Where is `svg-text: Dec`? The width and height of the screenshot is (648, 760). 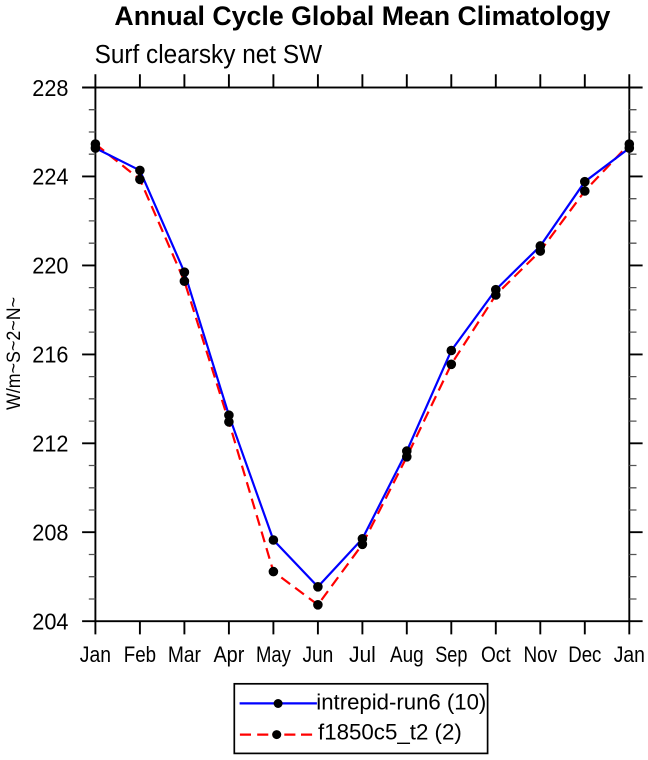
svg-text: Dec is located at coordinates (584, 654).